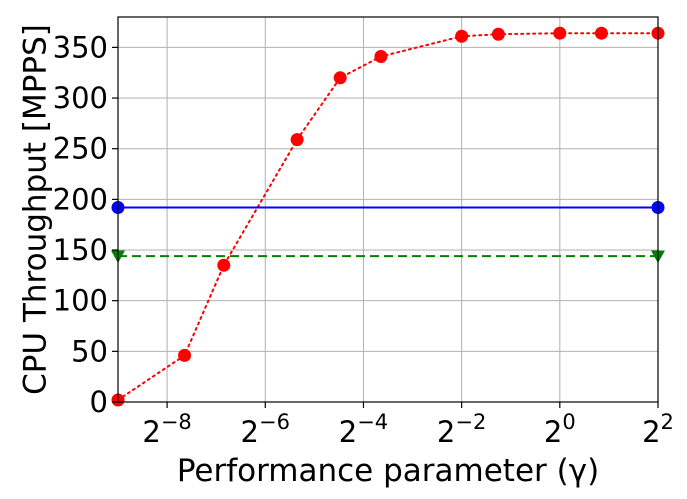  What do you see at coordinates (560, 429) in the screenshot?
I see `x-tick-label: 20` at bounding box center [560, 429].